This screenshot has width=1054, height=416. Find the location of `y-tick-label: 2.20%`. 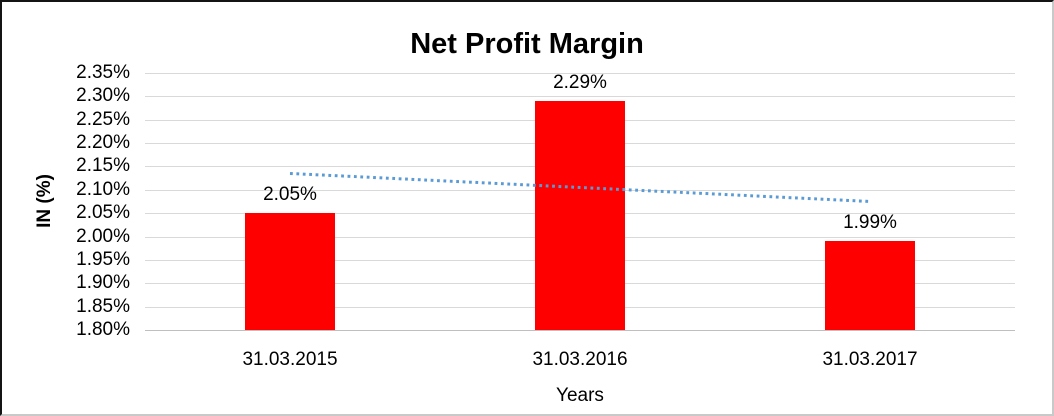

y-tick-label: 2.20% is located at coordinates (103, 143).